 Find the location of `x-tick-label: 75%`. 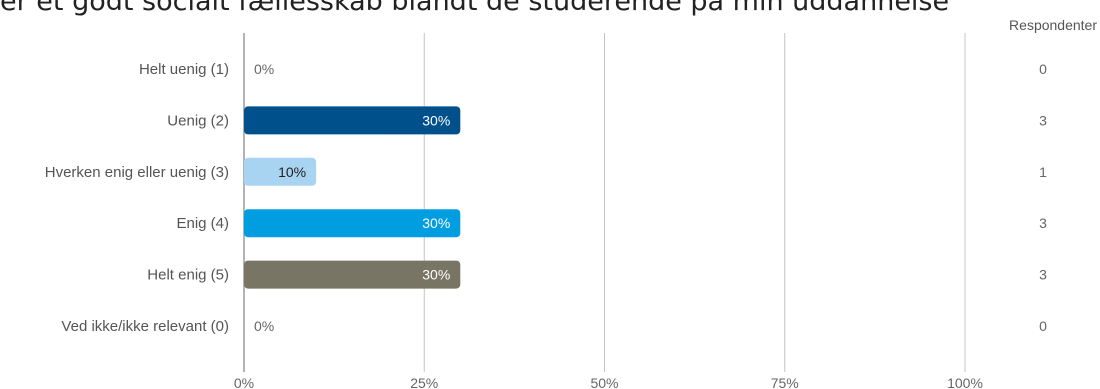

x-tick-label: 75% is located at coordinates (785, 382).